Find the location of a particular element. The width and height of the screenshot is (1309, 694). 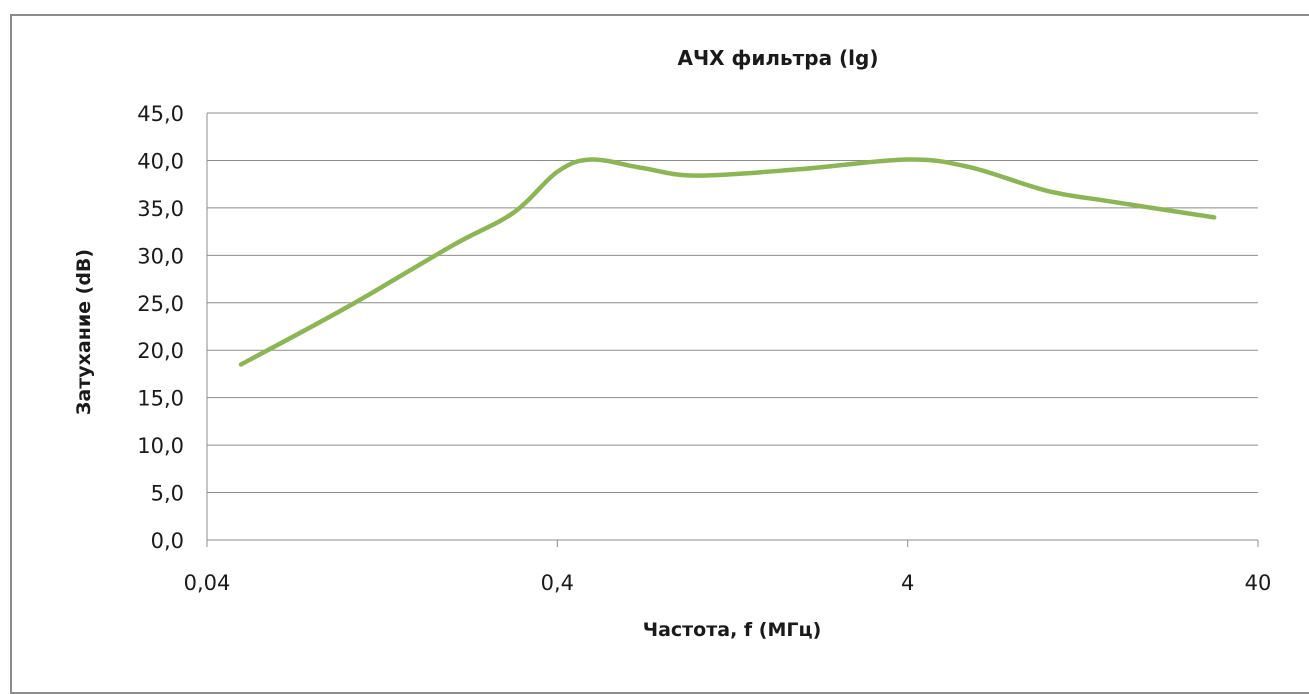

y-tick-label: 20,0 is located at coordinates (160, 351).